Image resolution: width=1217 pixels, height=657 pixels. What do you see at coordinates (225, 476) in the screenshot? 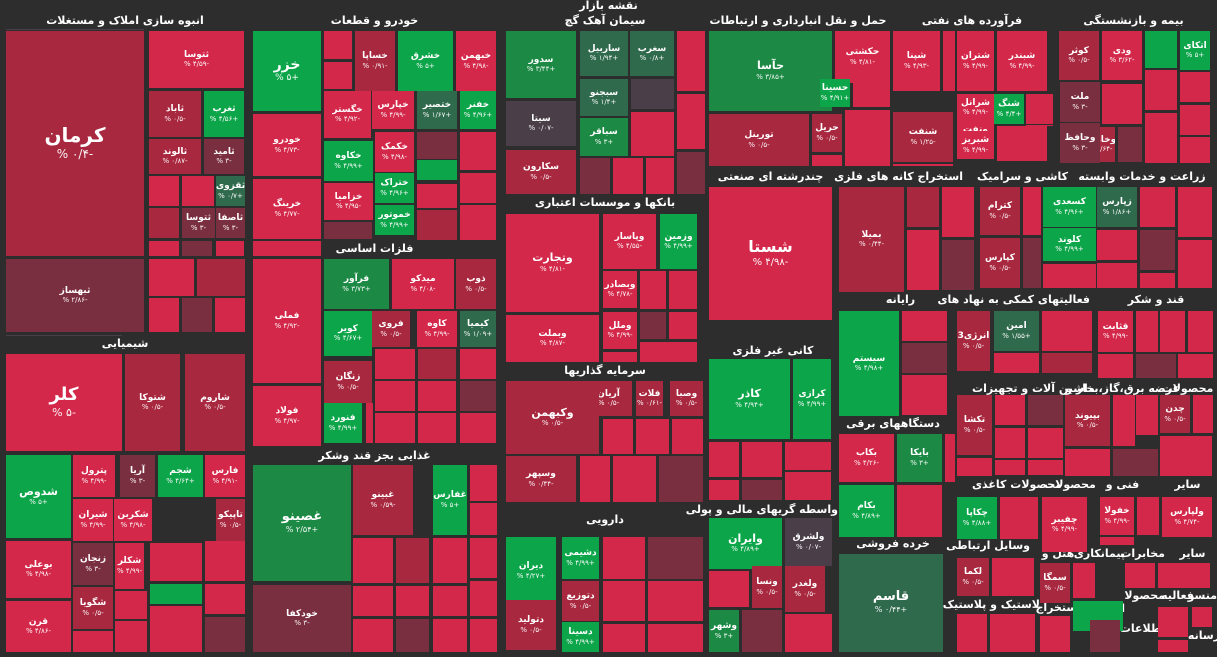
I see `stock-tile: فارس -۴/۹۱ %` at bounding box center [225, 476].